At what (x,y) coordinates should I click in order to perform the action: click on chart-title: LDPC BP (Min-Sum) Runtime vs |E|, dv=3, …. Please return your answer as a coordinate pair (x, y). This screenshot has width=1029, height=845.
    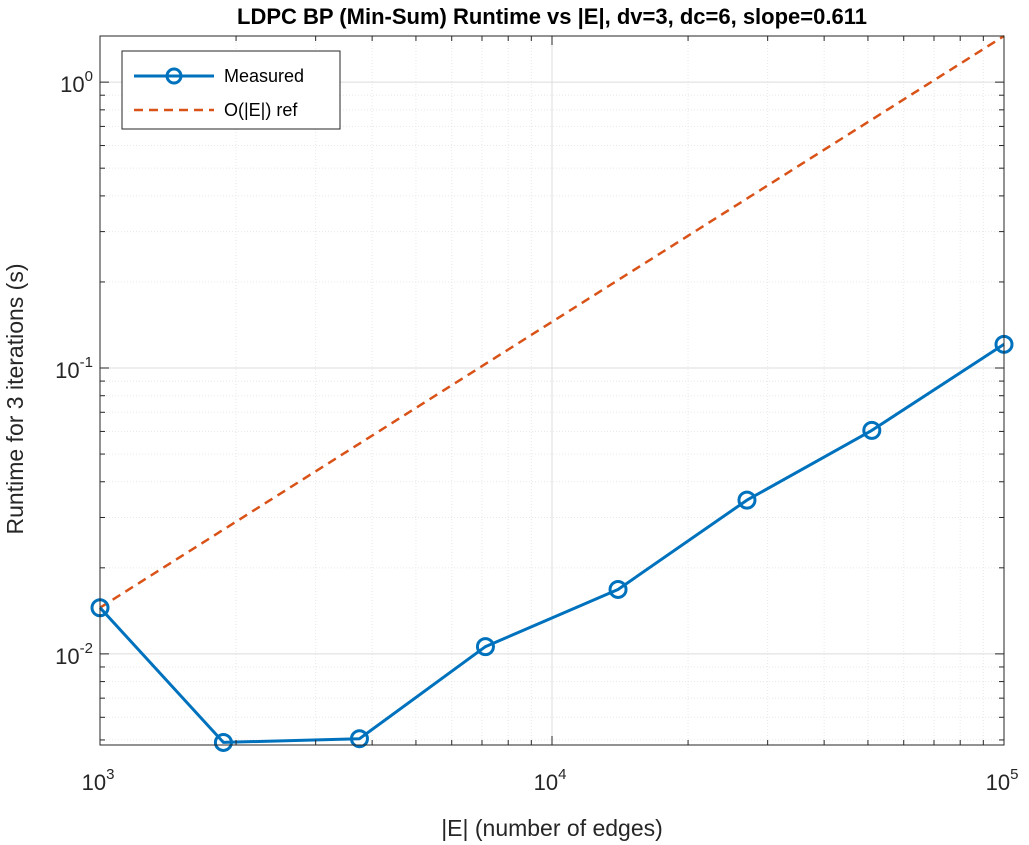
    Looking at the image, I should click on (552, 16).